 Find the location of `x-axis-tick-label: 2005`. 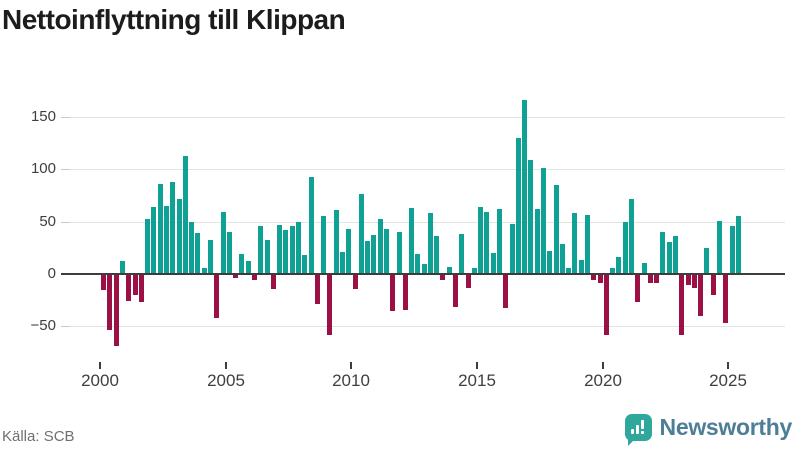

x-axis-tick-label: 2005 is located at coordinates (226, 380).